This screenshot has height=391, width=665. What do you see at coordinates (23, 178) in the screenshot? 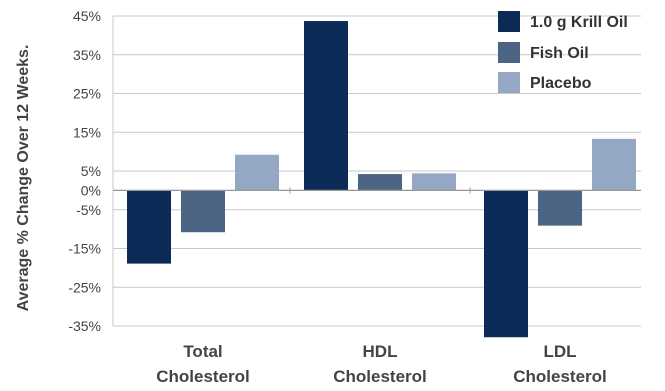
I see `y-axis-label: Average % Change Over 12 Weeks.` at bounding box center [23, 178].